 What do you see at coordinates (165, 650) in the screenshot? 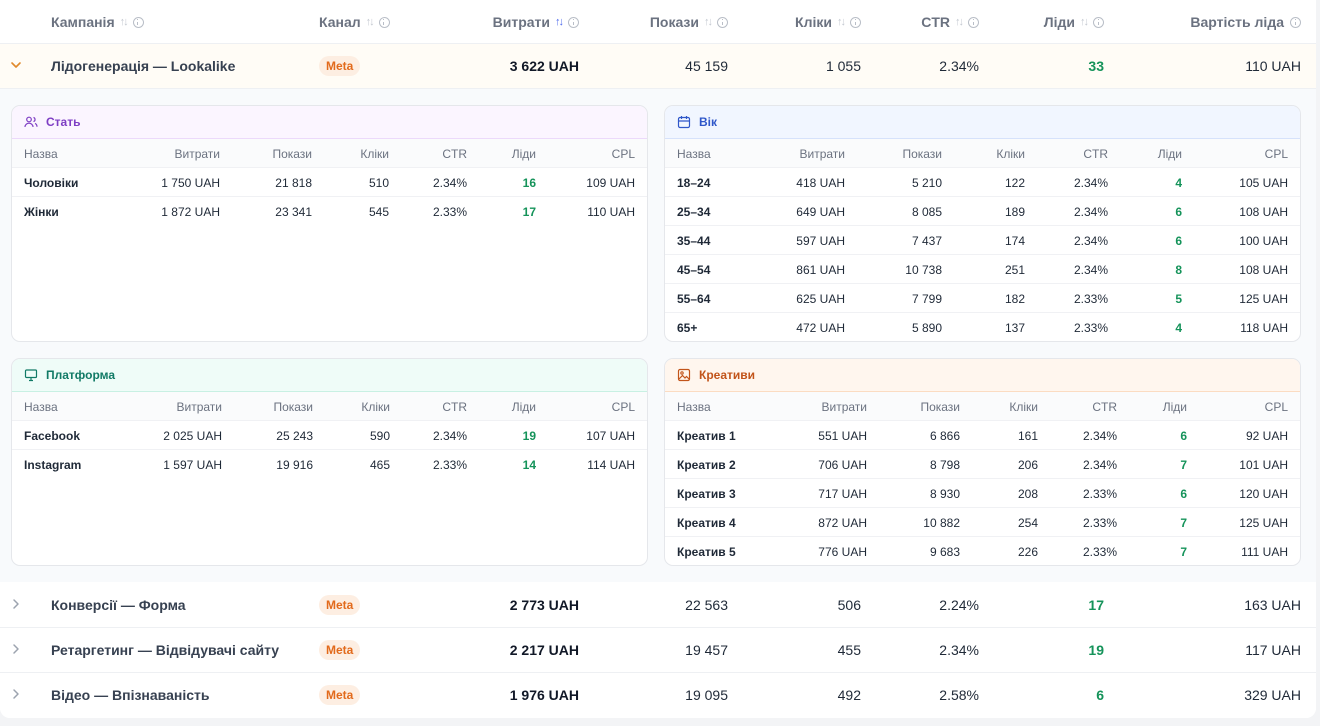
I see `campaign-name: Ретаргетинг — Відвідувачі сайту` at bounding box center [165, 650].